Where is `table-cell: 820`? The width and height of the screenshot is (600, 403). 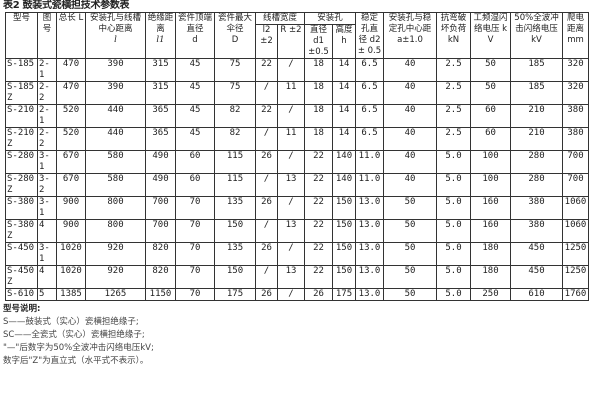
table-cell: 820 is located at coordinates (160, 277).